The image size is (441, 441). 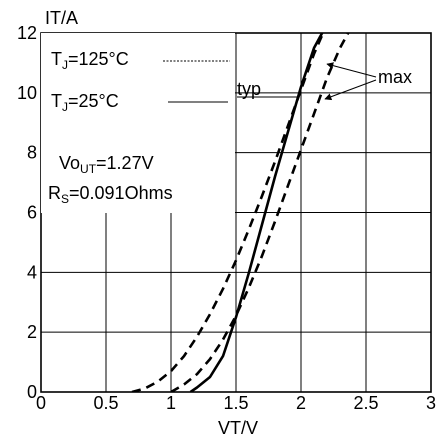 I want to click on legend-entry-25-label: TJ=25°C, so click(x=85, y=102).